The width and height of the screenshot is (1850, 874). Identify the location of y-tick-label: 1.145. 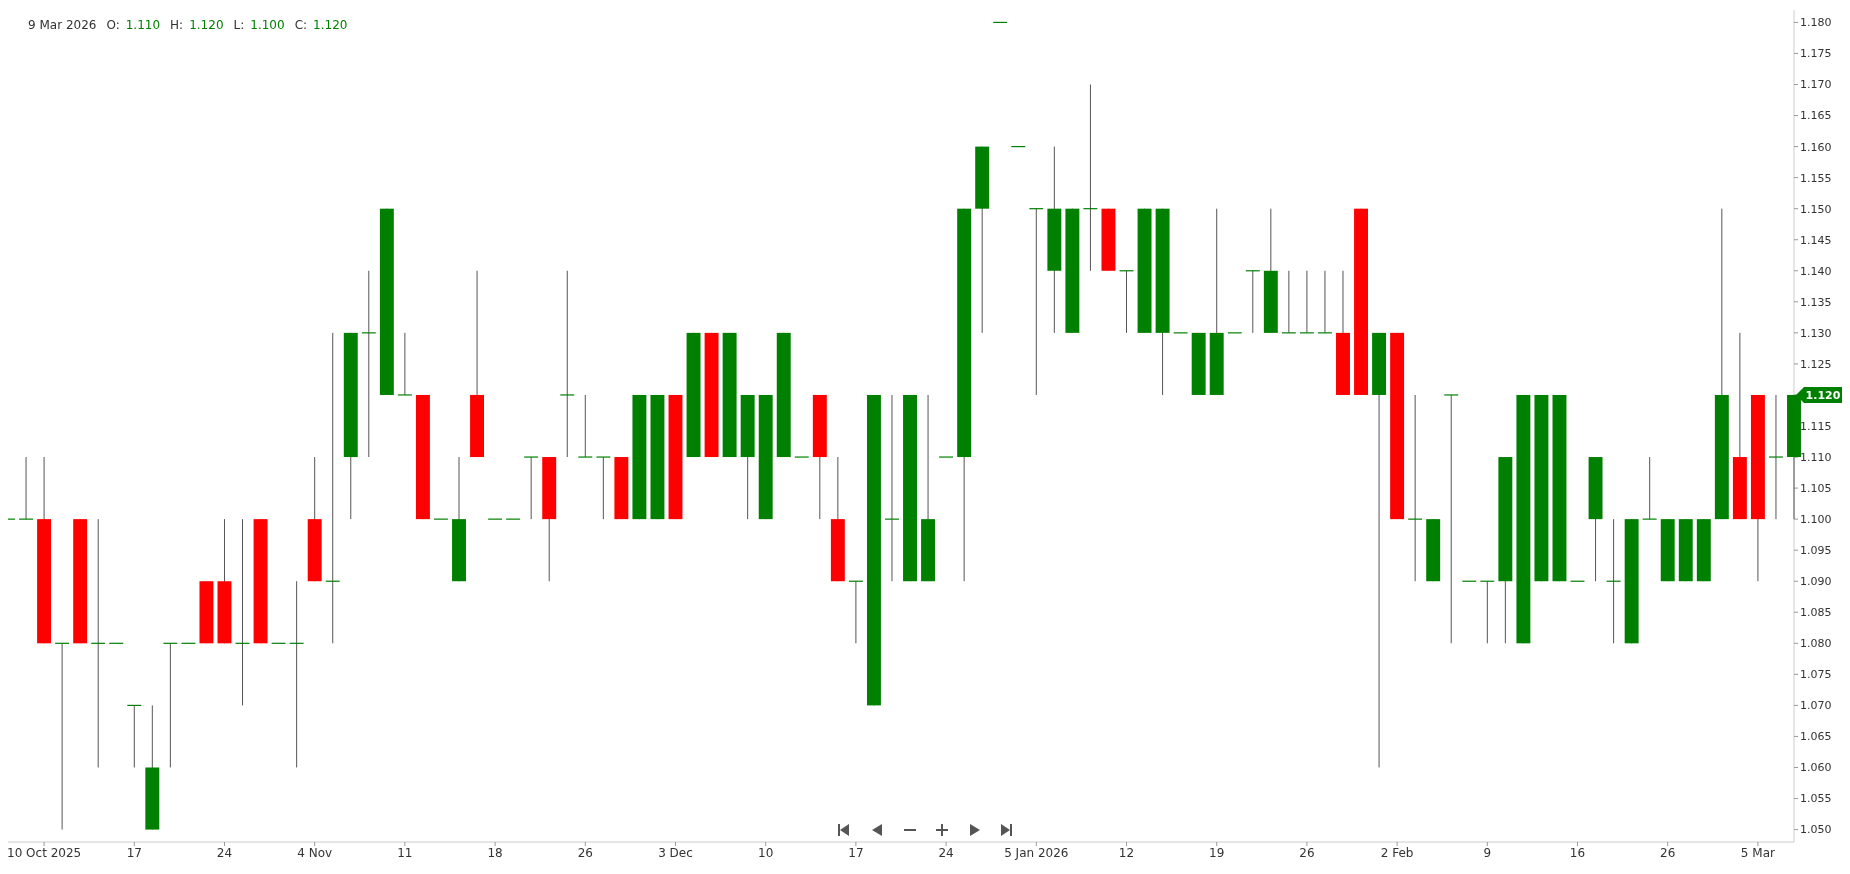
(1816, 240).